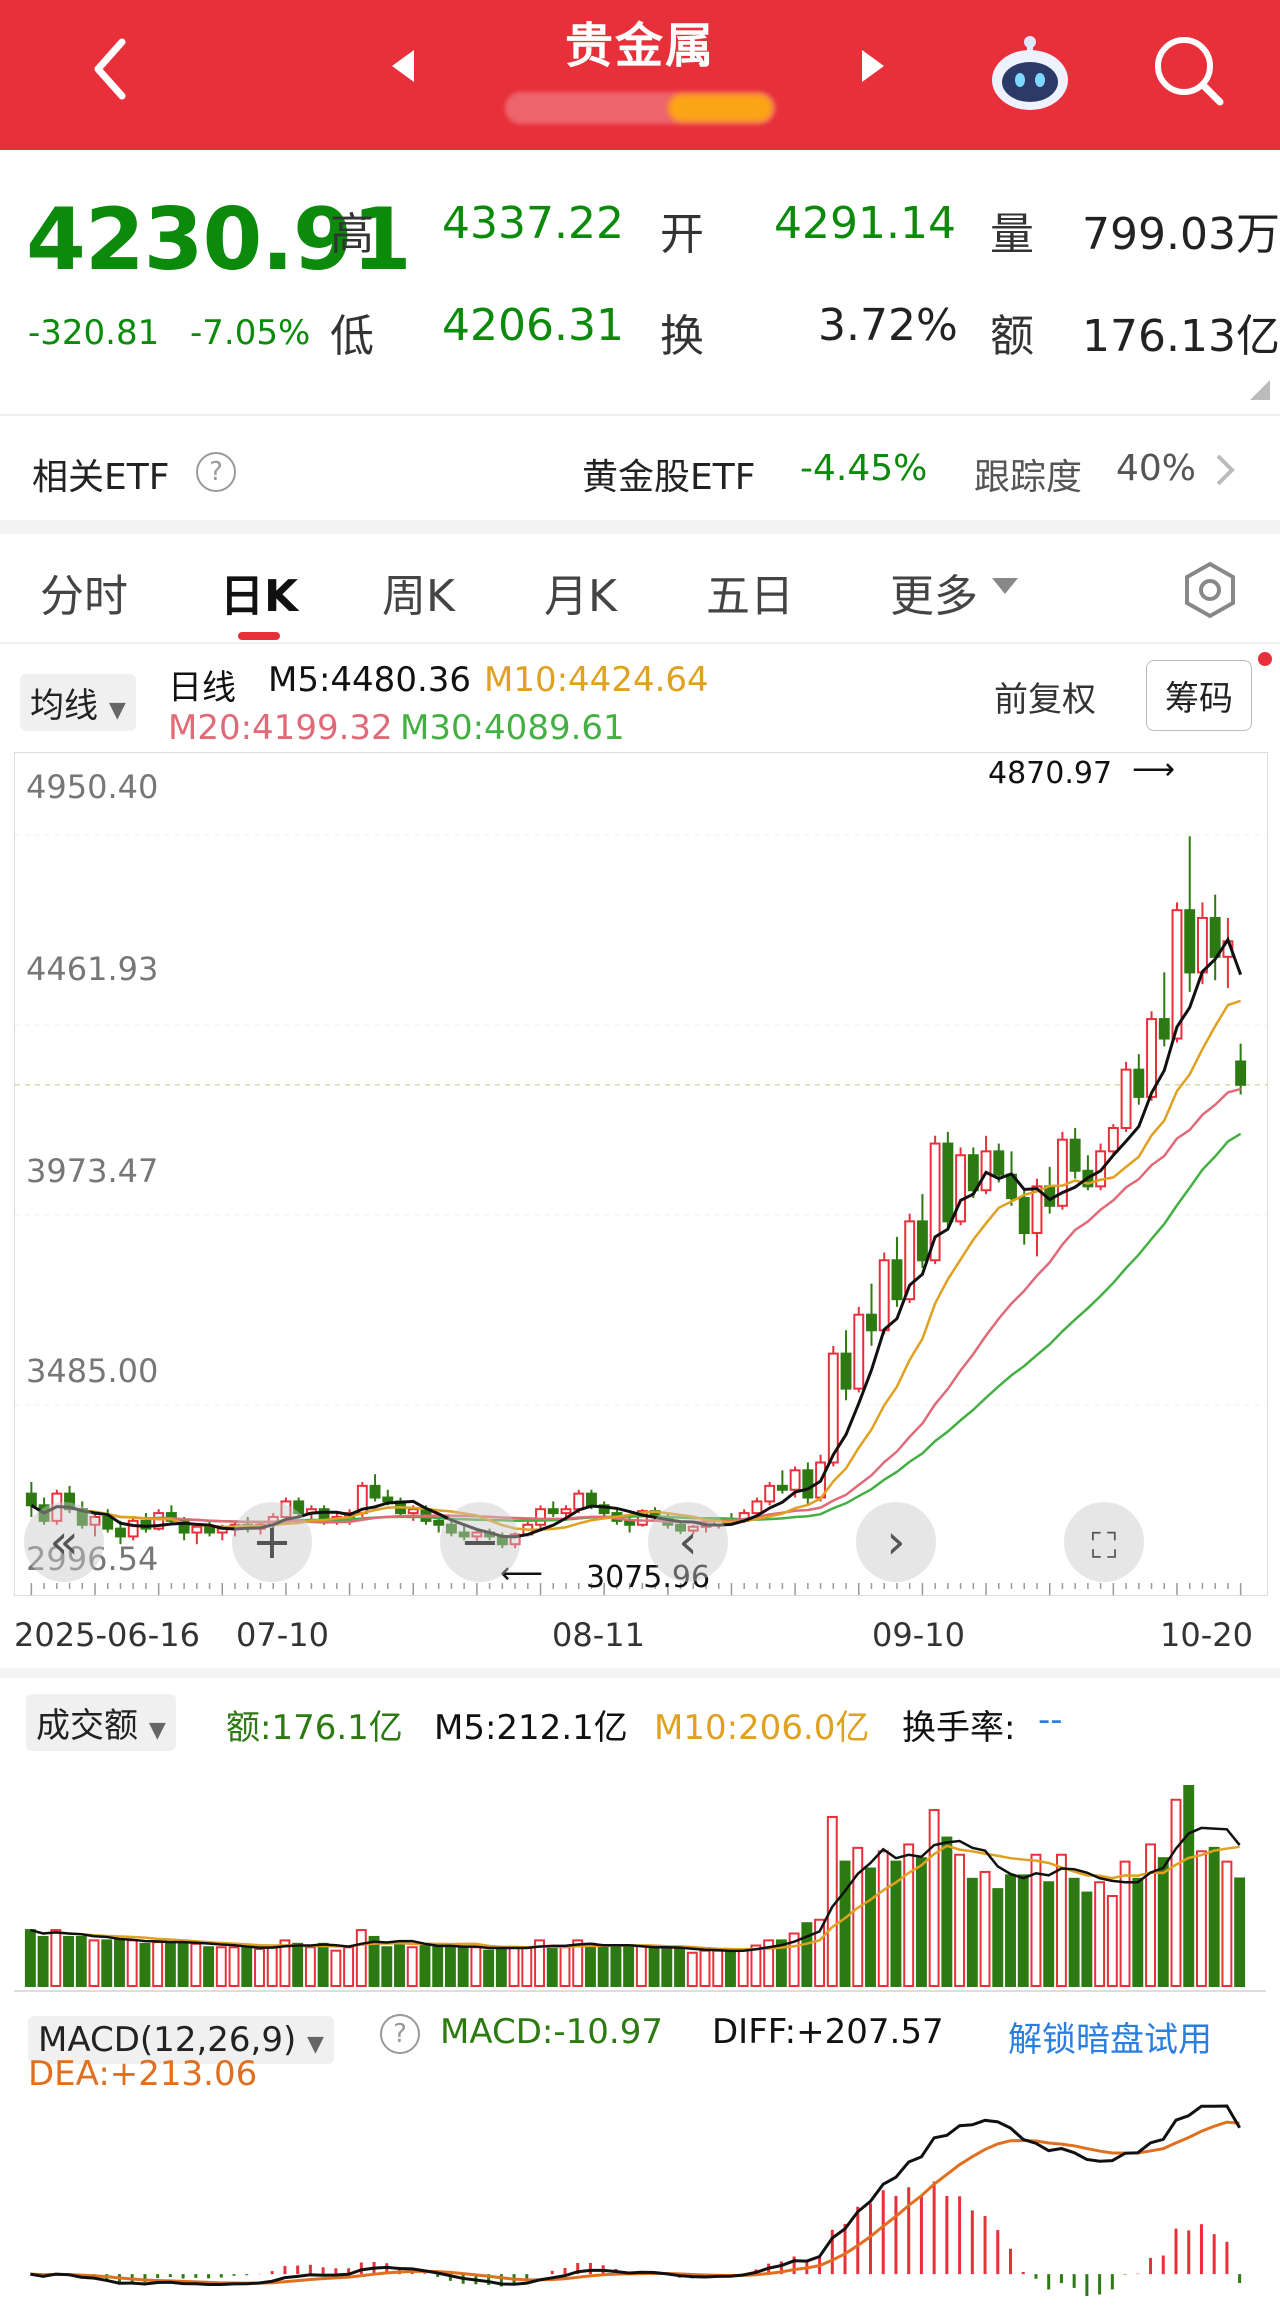 The height and width of the screenshot is (2318, 1280). Describe the element at coordinates (1045, 700) in the screenshot. I see `adjust-mode: 前复权` at that location.